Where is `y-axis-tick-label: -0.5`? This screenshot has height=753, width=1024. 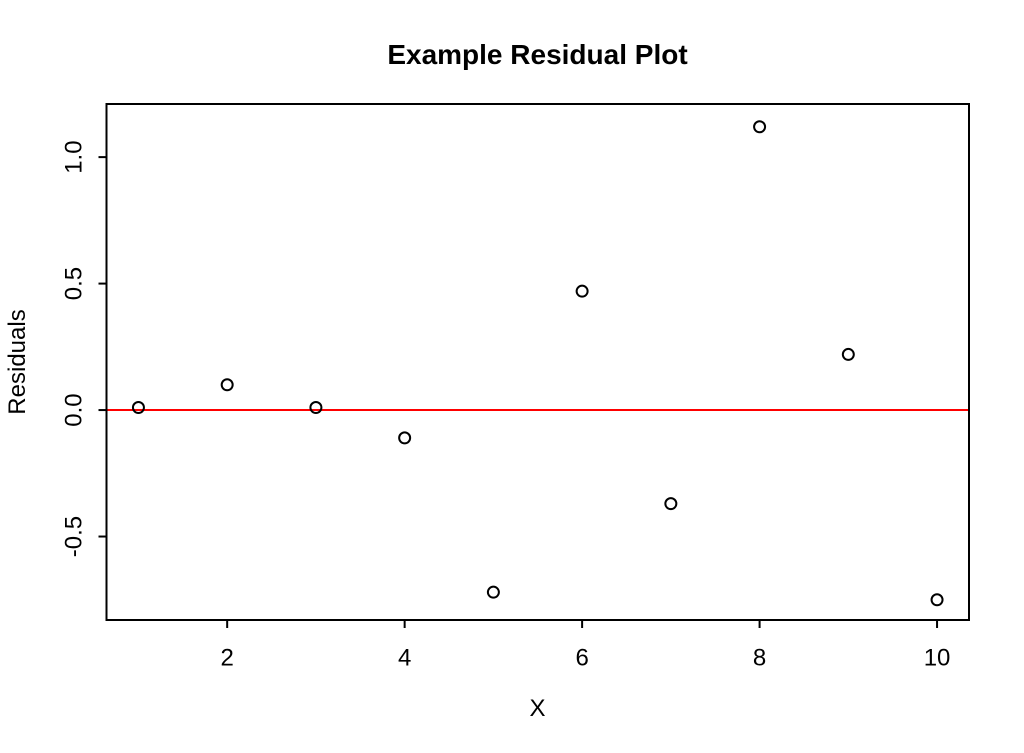 y-axis-tick-label: -0.5 is located at coordinates (74, 536).